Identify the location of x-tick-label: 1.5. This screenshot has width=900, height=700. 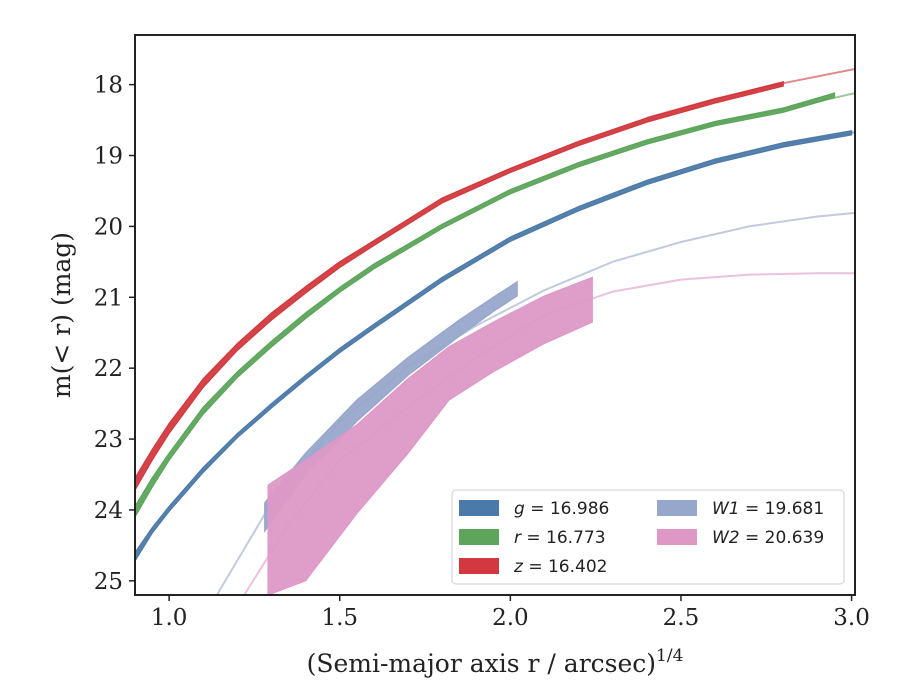
(339, 618).